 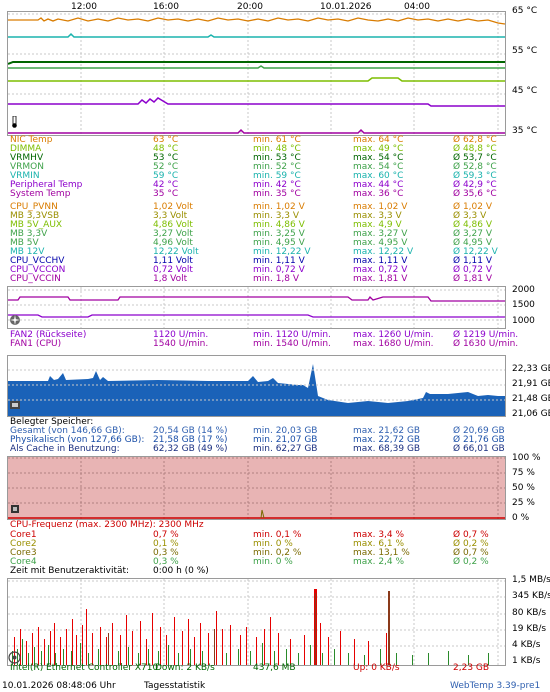 What do you see at coordinates (14, 657) in the screenshot?
I see `network-icon` at bounding box center [14, 657].